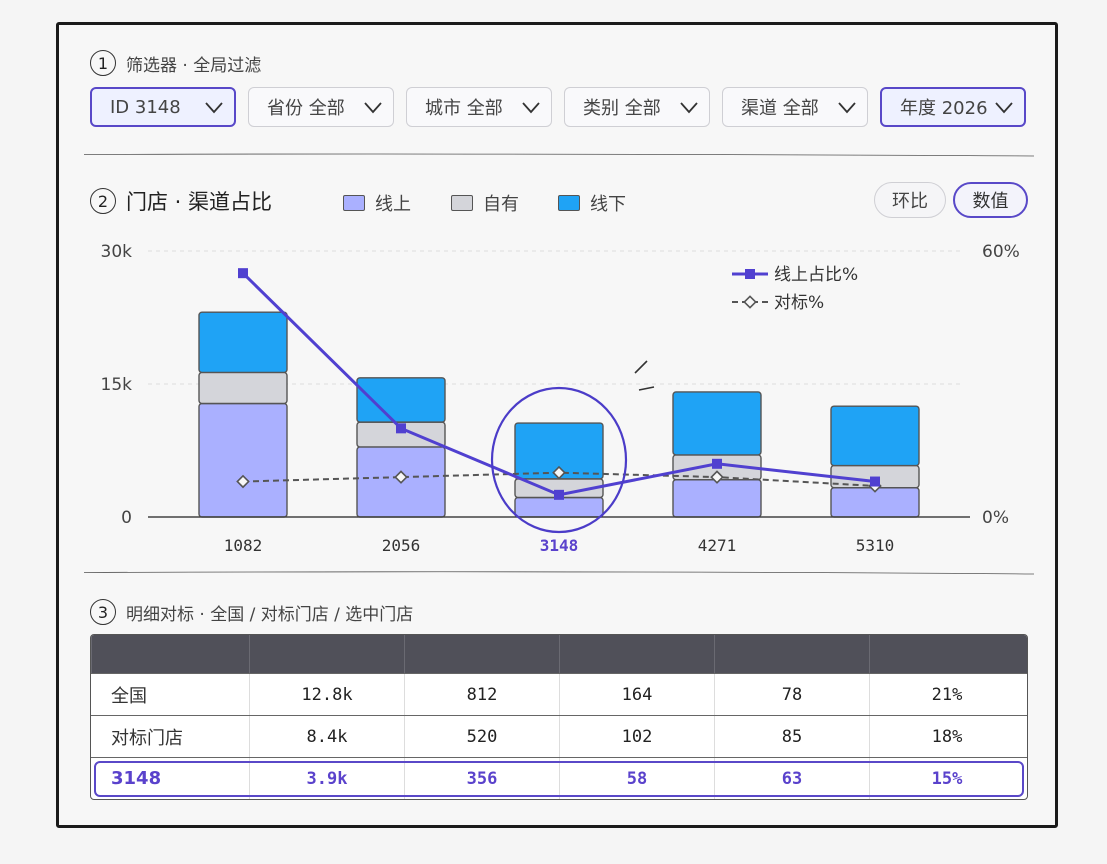  What do you see at coordinates (199, 202) in the screenshot?
I see `channel-title-text: 门店 · 渠道占比` at bounding box center [199, 202].